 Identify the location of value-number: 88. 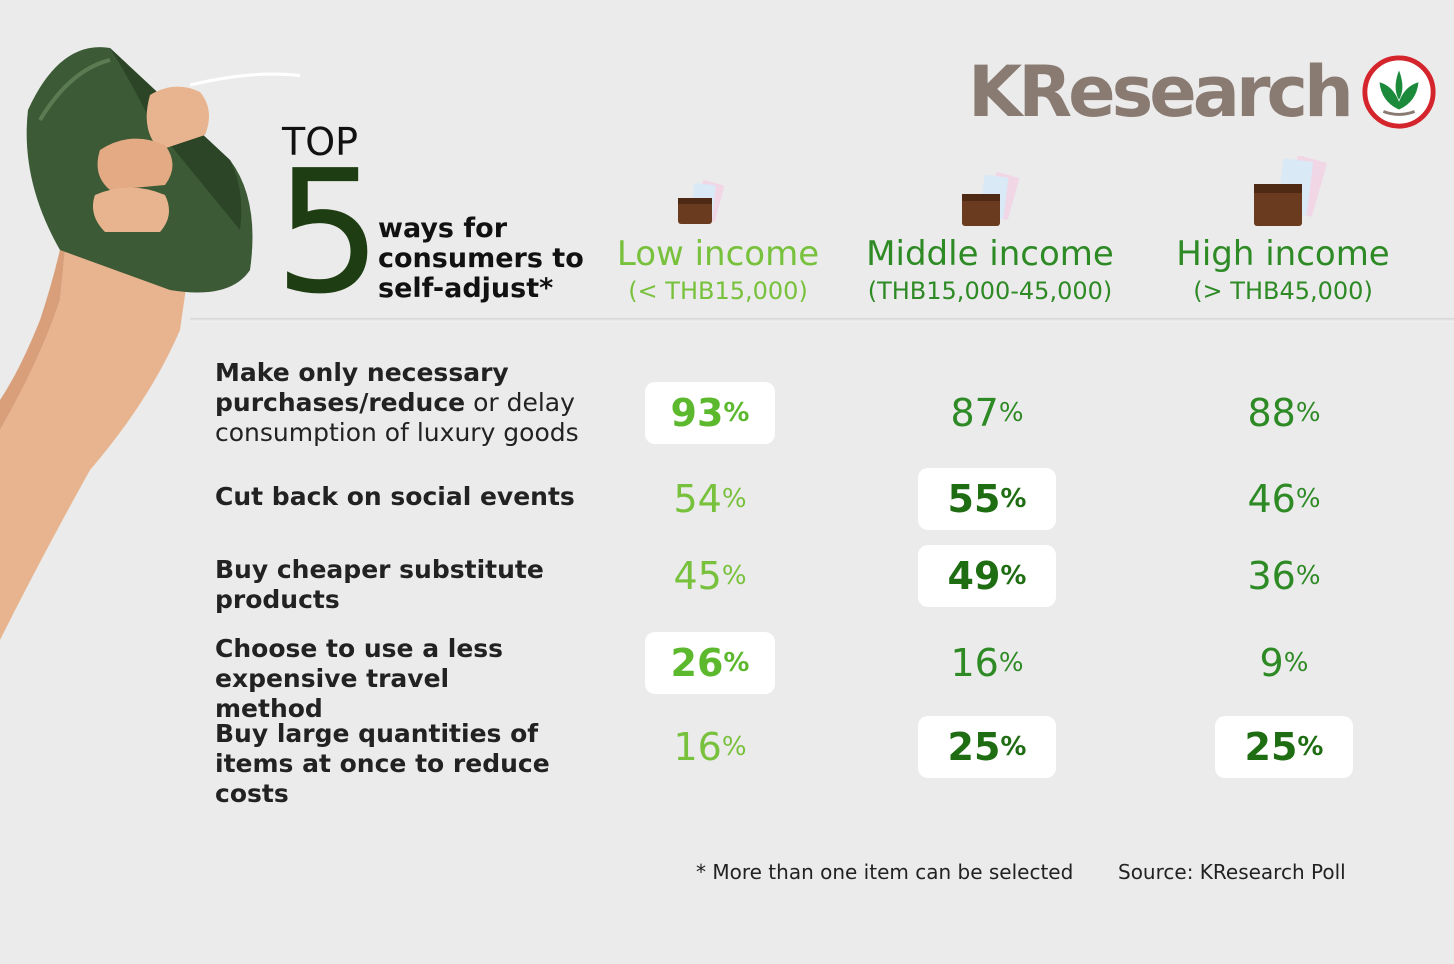
(1271, 413).